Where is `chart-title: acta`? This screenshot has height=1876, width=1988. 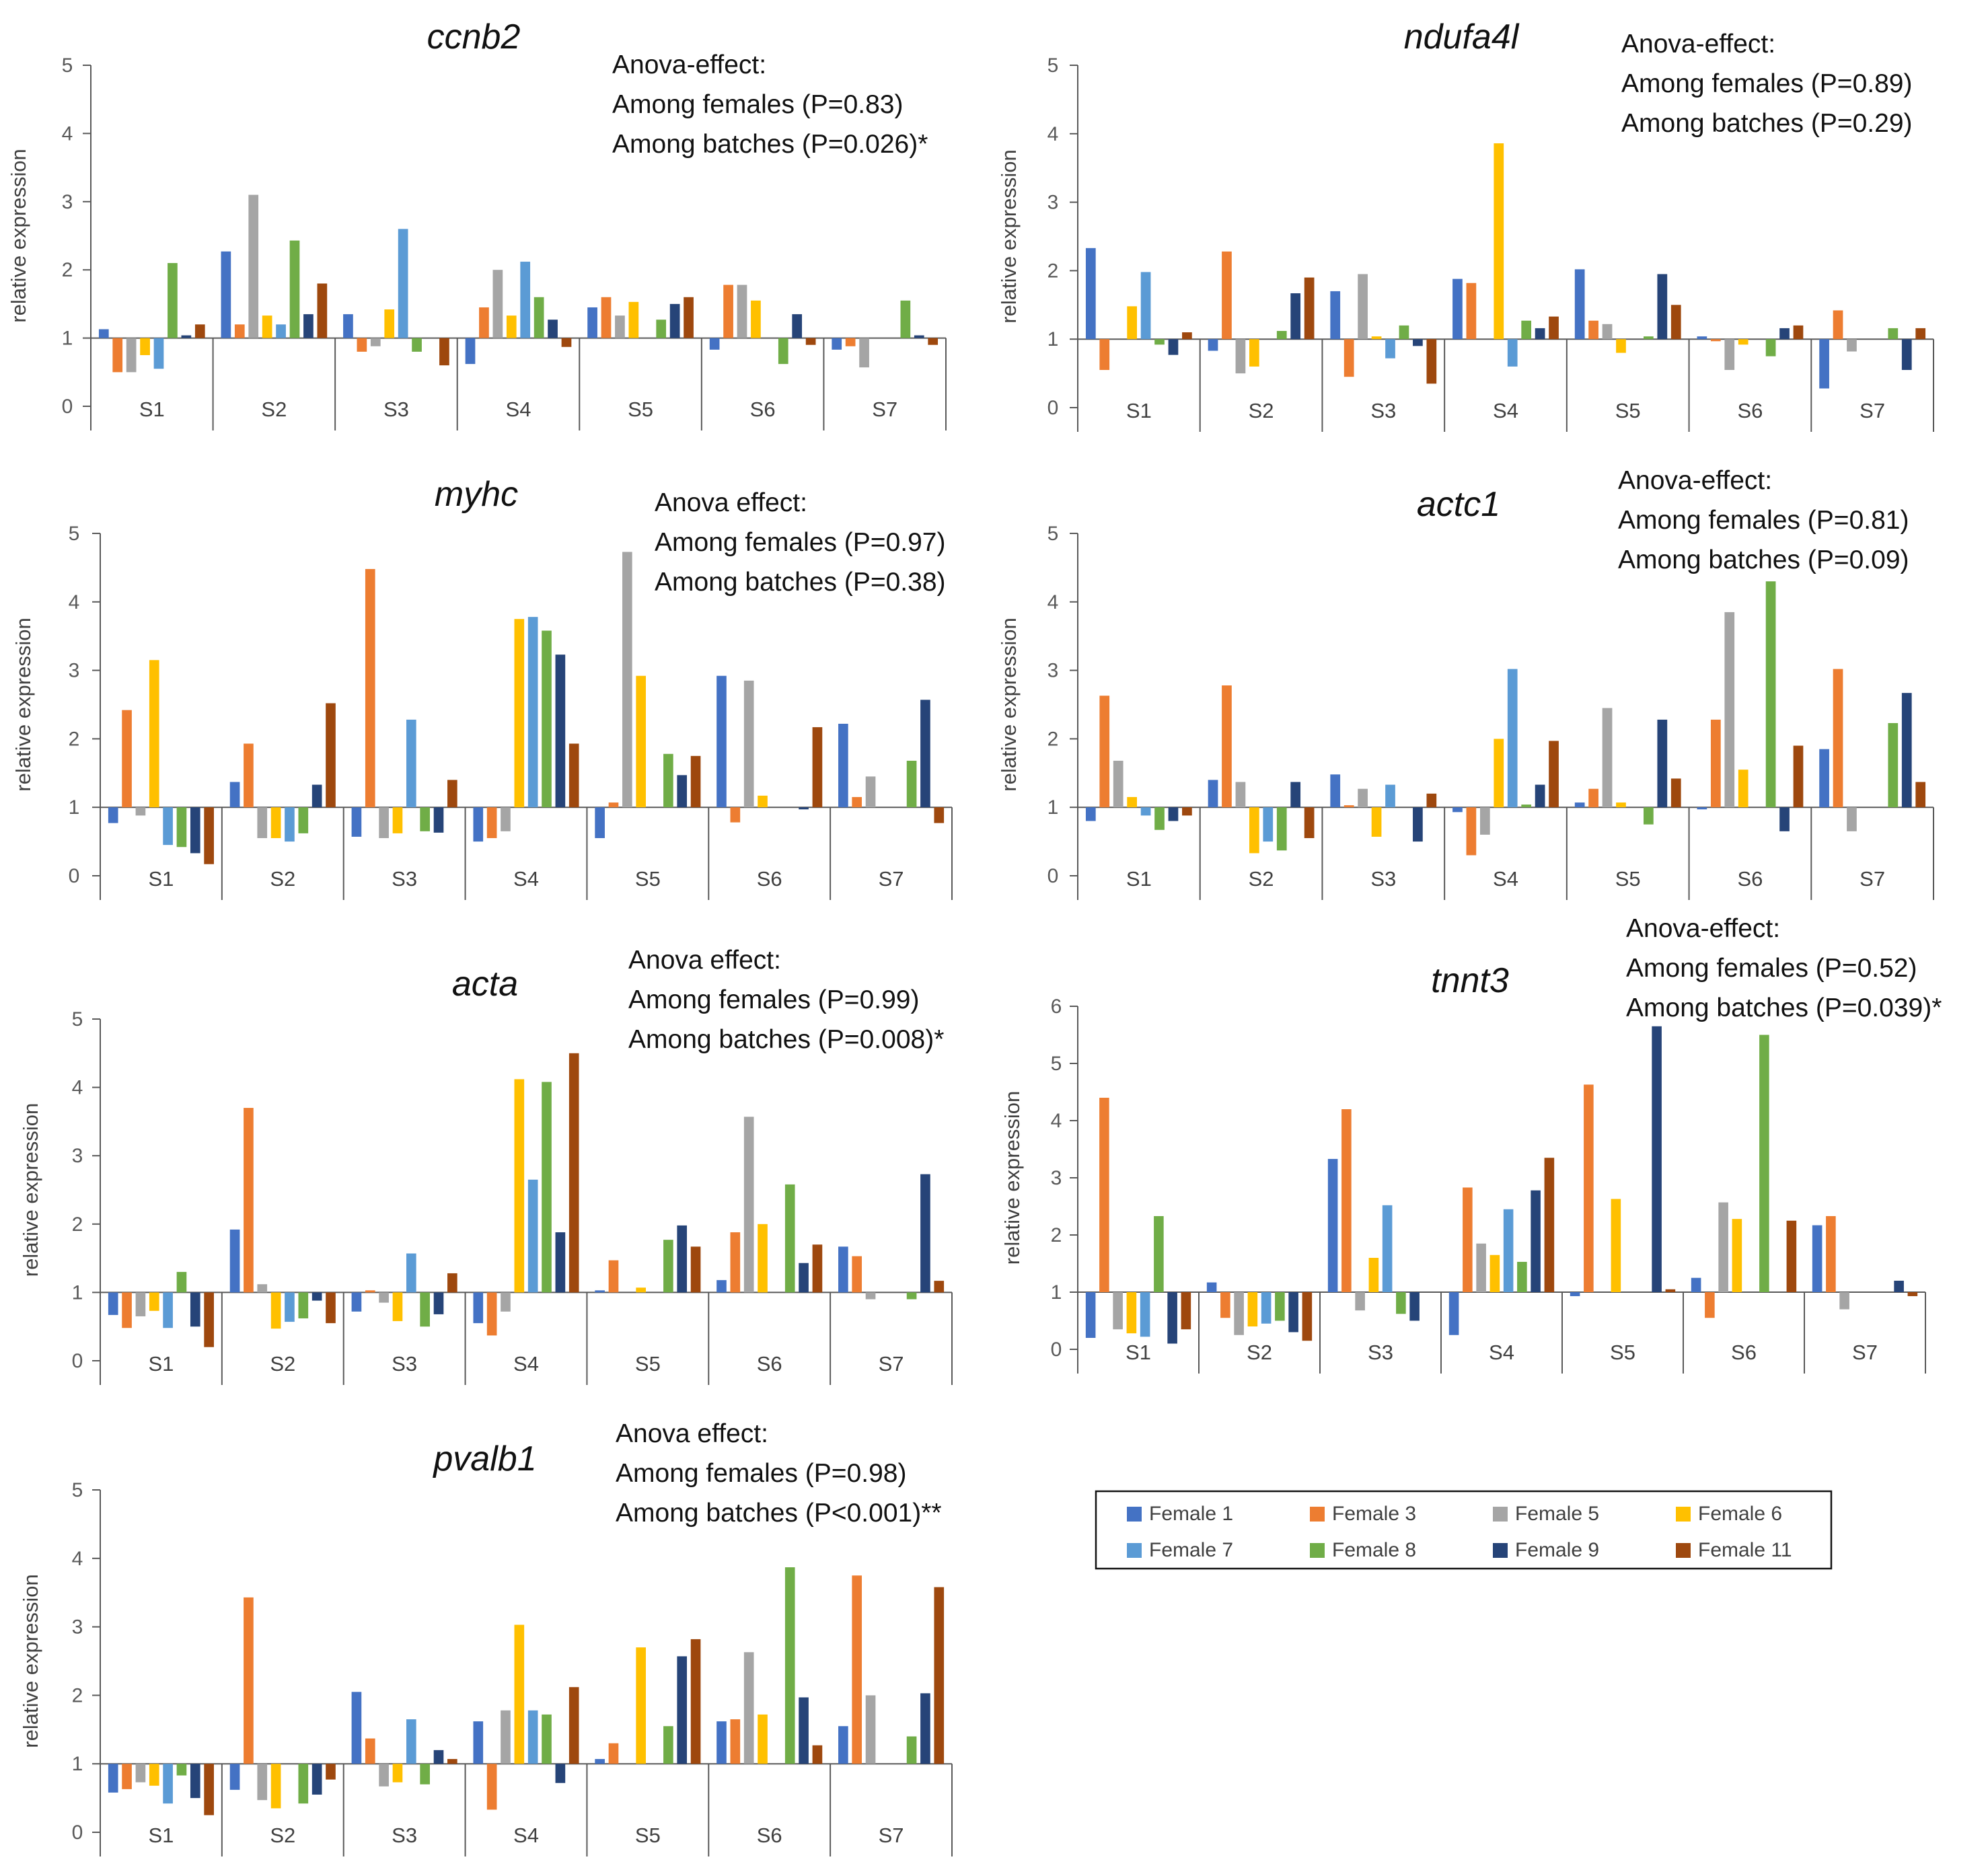
chart-title: acta is located at coordinates (485, 985).